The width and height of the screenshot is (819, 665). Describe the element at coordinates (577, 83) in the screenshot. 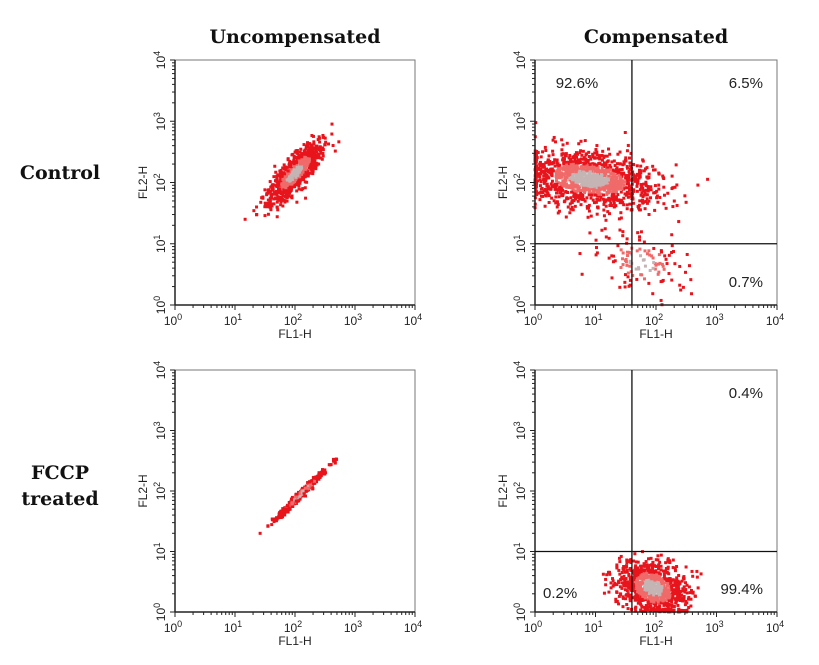

I see `quadrant-percent-upper-left: 92.6%` at that location.